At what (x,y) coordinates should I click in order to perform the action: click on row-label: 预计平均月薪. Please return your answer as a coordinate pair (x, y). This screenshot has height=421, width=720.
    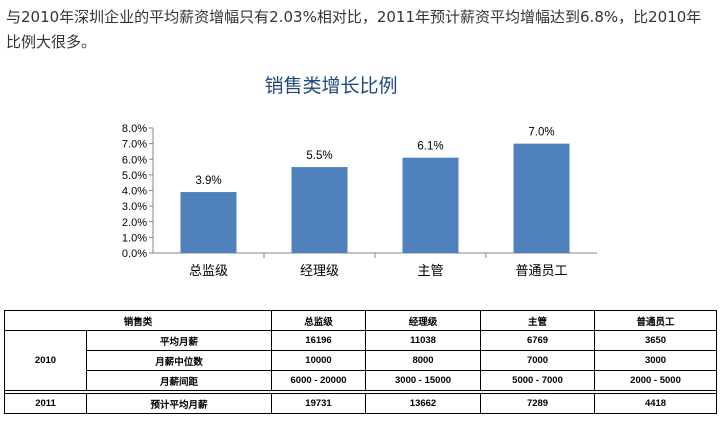
    Looking at the image, I should click on (179, 403).